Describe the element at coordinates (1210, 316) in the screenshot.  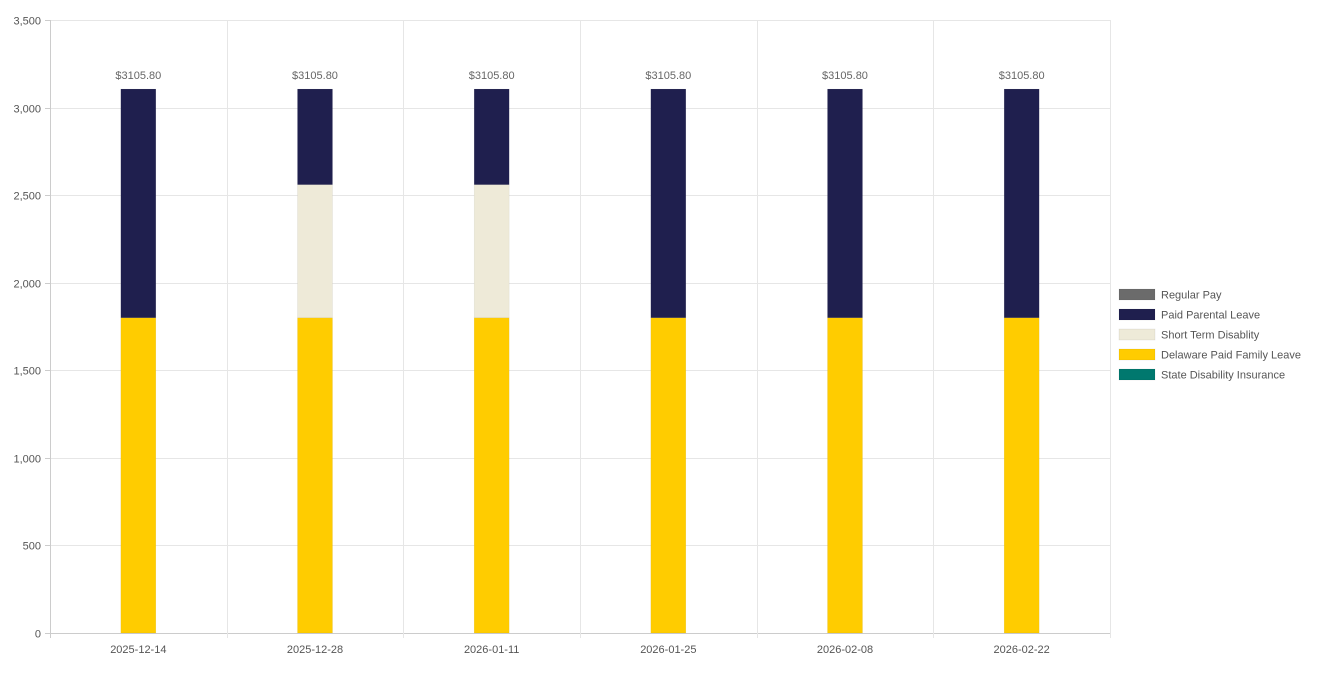
I see `legend-label: Paid Parental Leave` at that location.